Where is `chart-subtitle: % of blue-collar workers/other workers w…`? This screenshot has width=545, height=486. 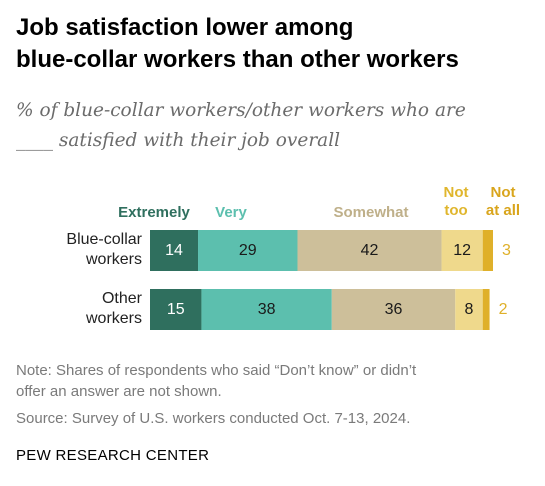 chart-subtitle: % of blue-collar workers/other workers w… is located at coordinates (276, 126).